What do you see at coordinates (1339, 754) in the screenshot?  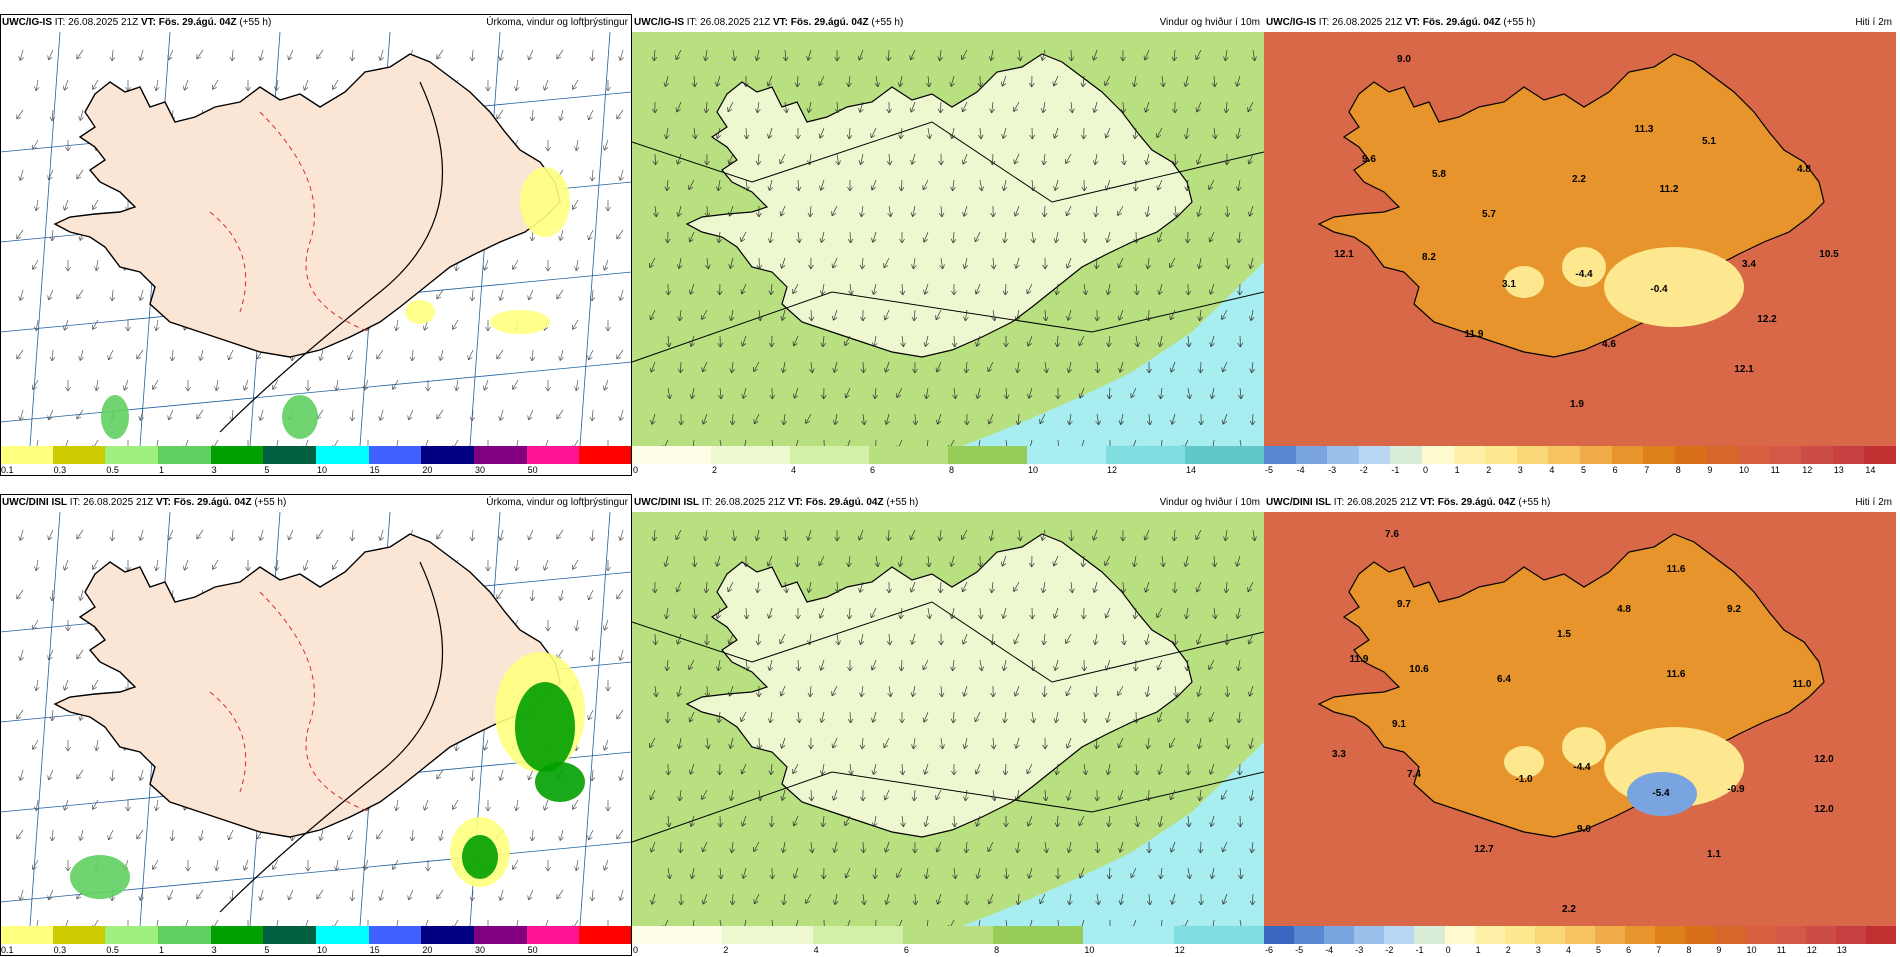 I see `temp-label: 3.3` at bounding box center [1339, 754].